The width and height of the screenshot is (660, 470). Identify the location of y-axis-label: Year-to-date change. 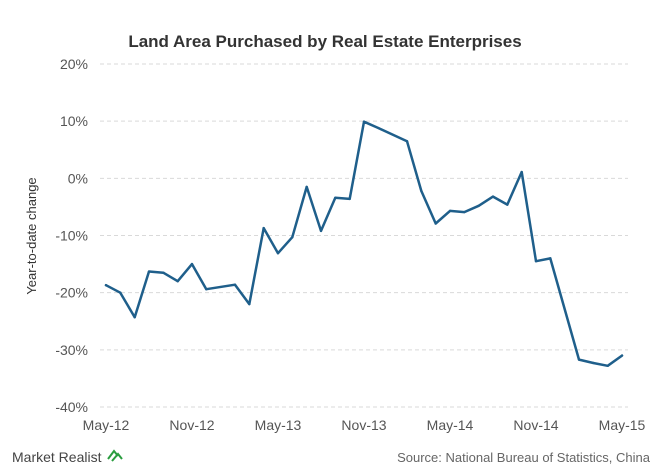
(31, 235).